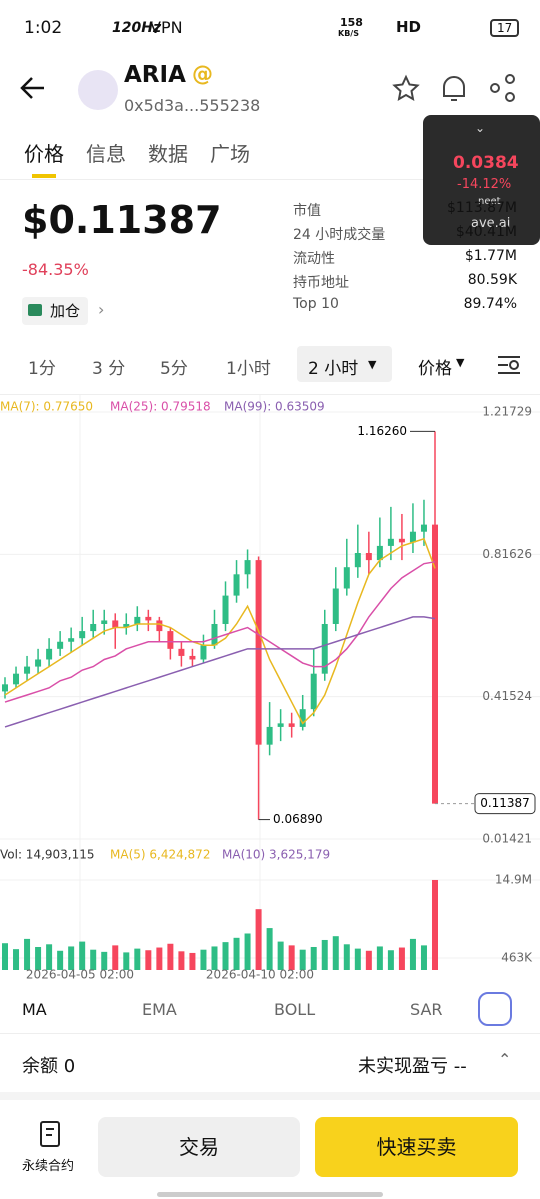  I want to click on pnl: 未实现盈亏 --, so click(412, 1066).